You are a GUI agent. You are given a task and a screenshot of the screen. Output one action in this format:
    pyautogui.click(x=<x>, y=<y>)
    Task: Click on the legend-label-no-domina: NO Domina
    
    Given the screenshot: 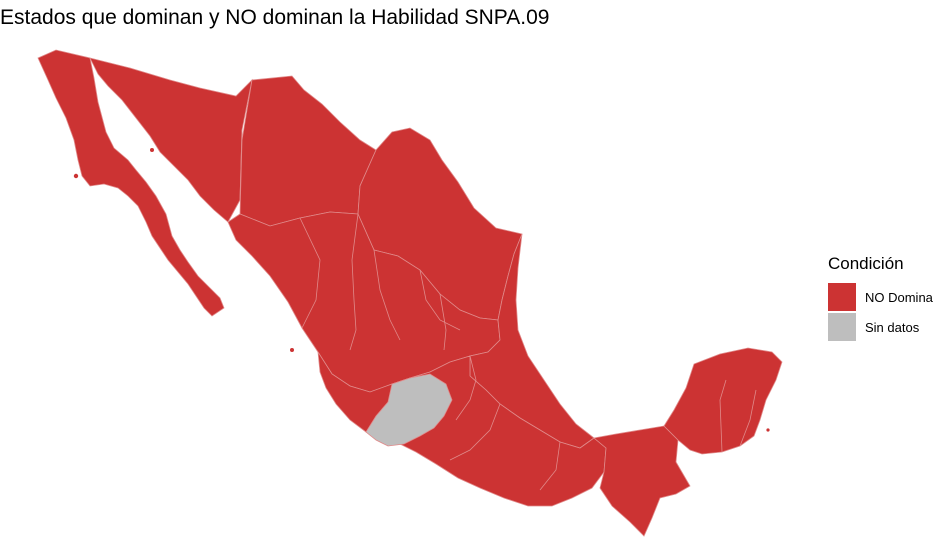 What is the action you would take?
    pyautogui.click(x=899, y=297)
    